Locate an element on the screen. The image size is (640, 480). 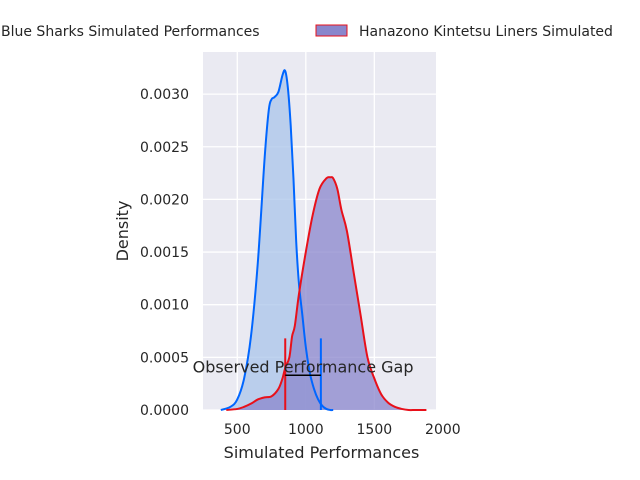
y-tick-label: 0.0005 is located at coordinates (164, 358).